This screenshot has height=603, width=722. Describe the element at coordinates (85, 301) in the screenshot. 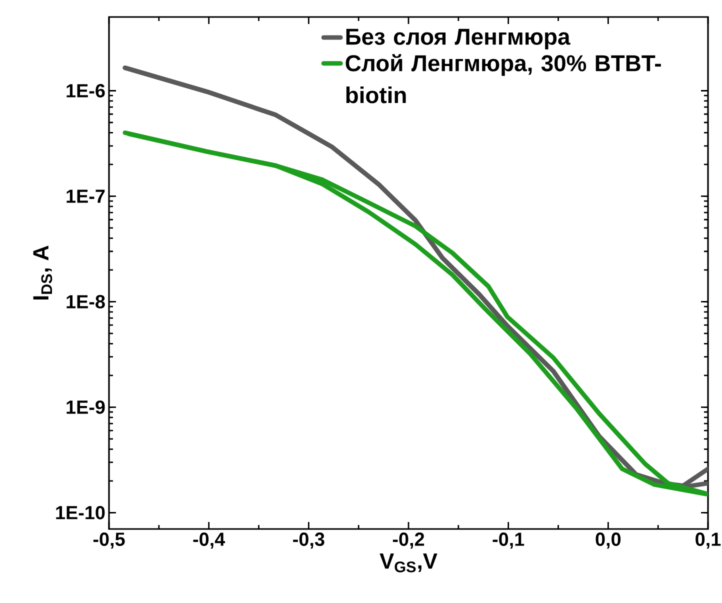

I see `y-tick-label: 1E-8` at that location.